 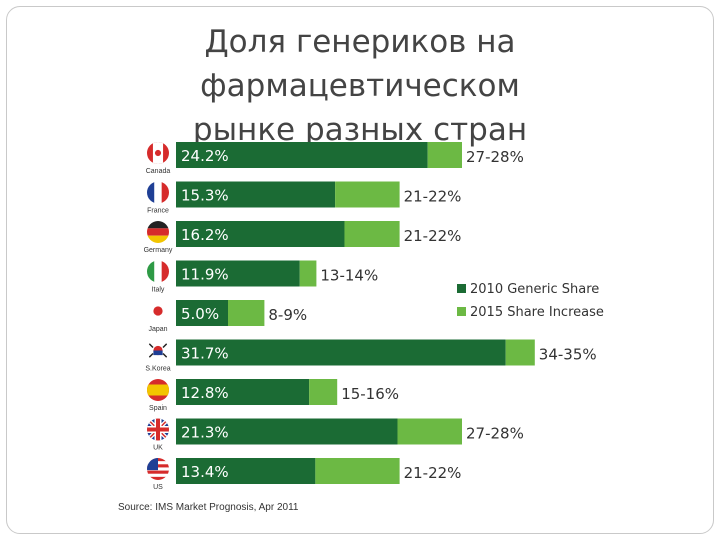 What do you see at coordinates (433, 473) in the screenshot?
I see `bar-end-label-9: 21-22%` at bounding box center [433, 473].